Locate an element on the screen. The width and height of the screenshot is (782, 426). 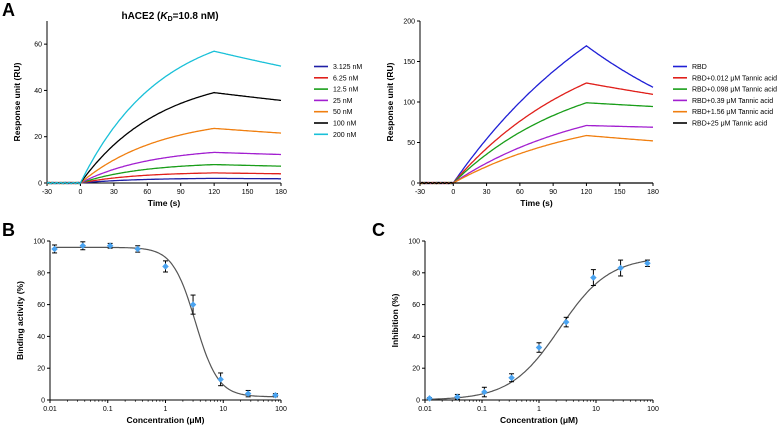
x-tick-label: 0 is located at coordinates (453, 192).